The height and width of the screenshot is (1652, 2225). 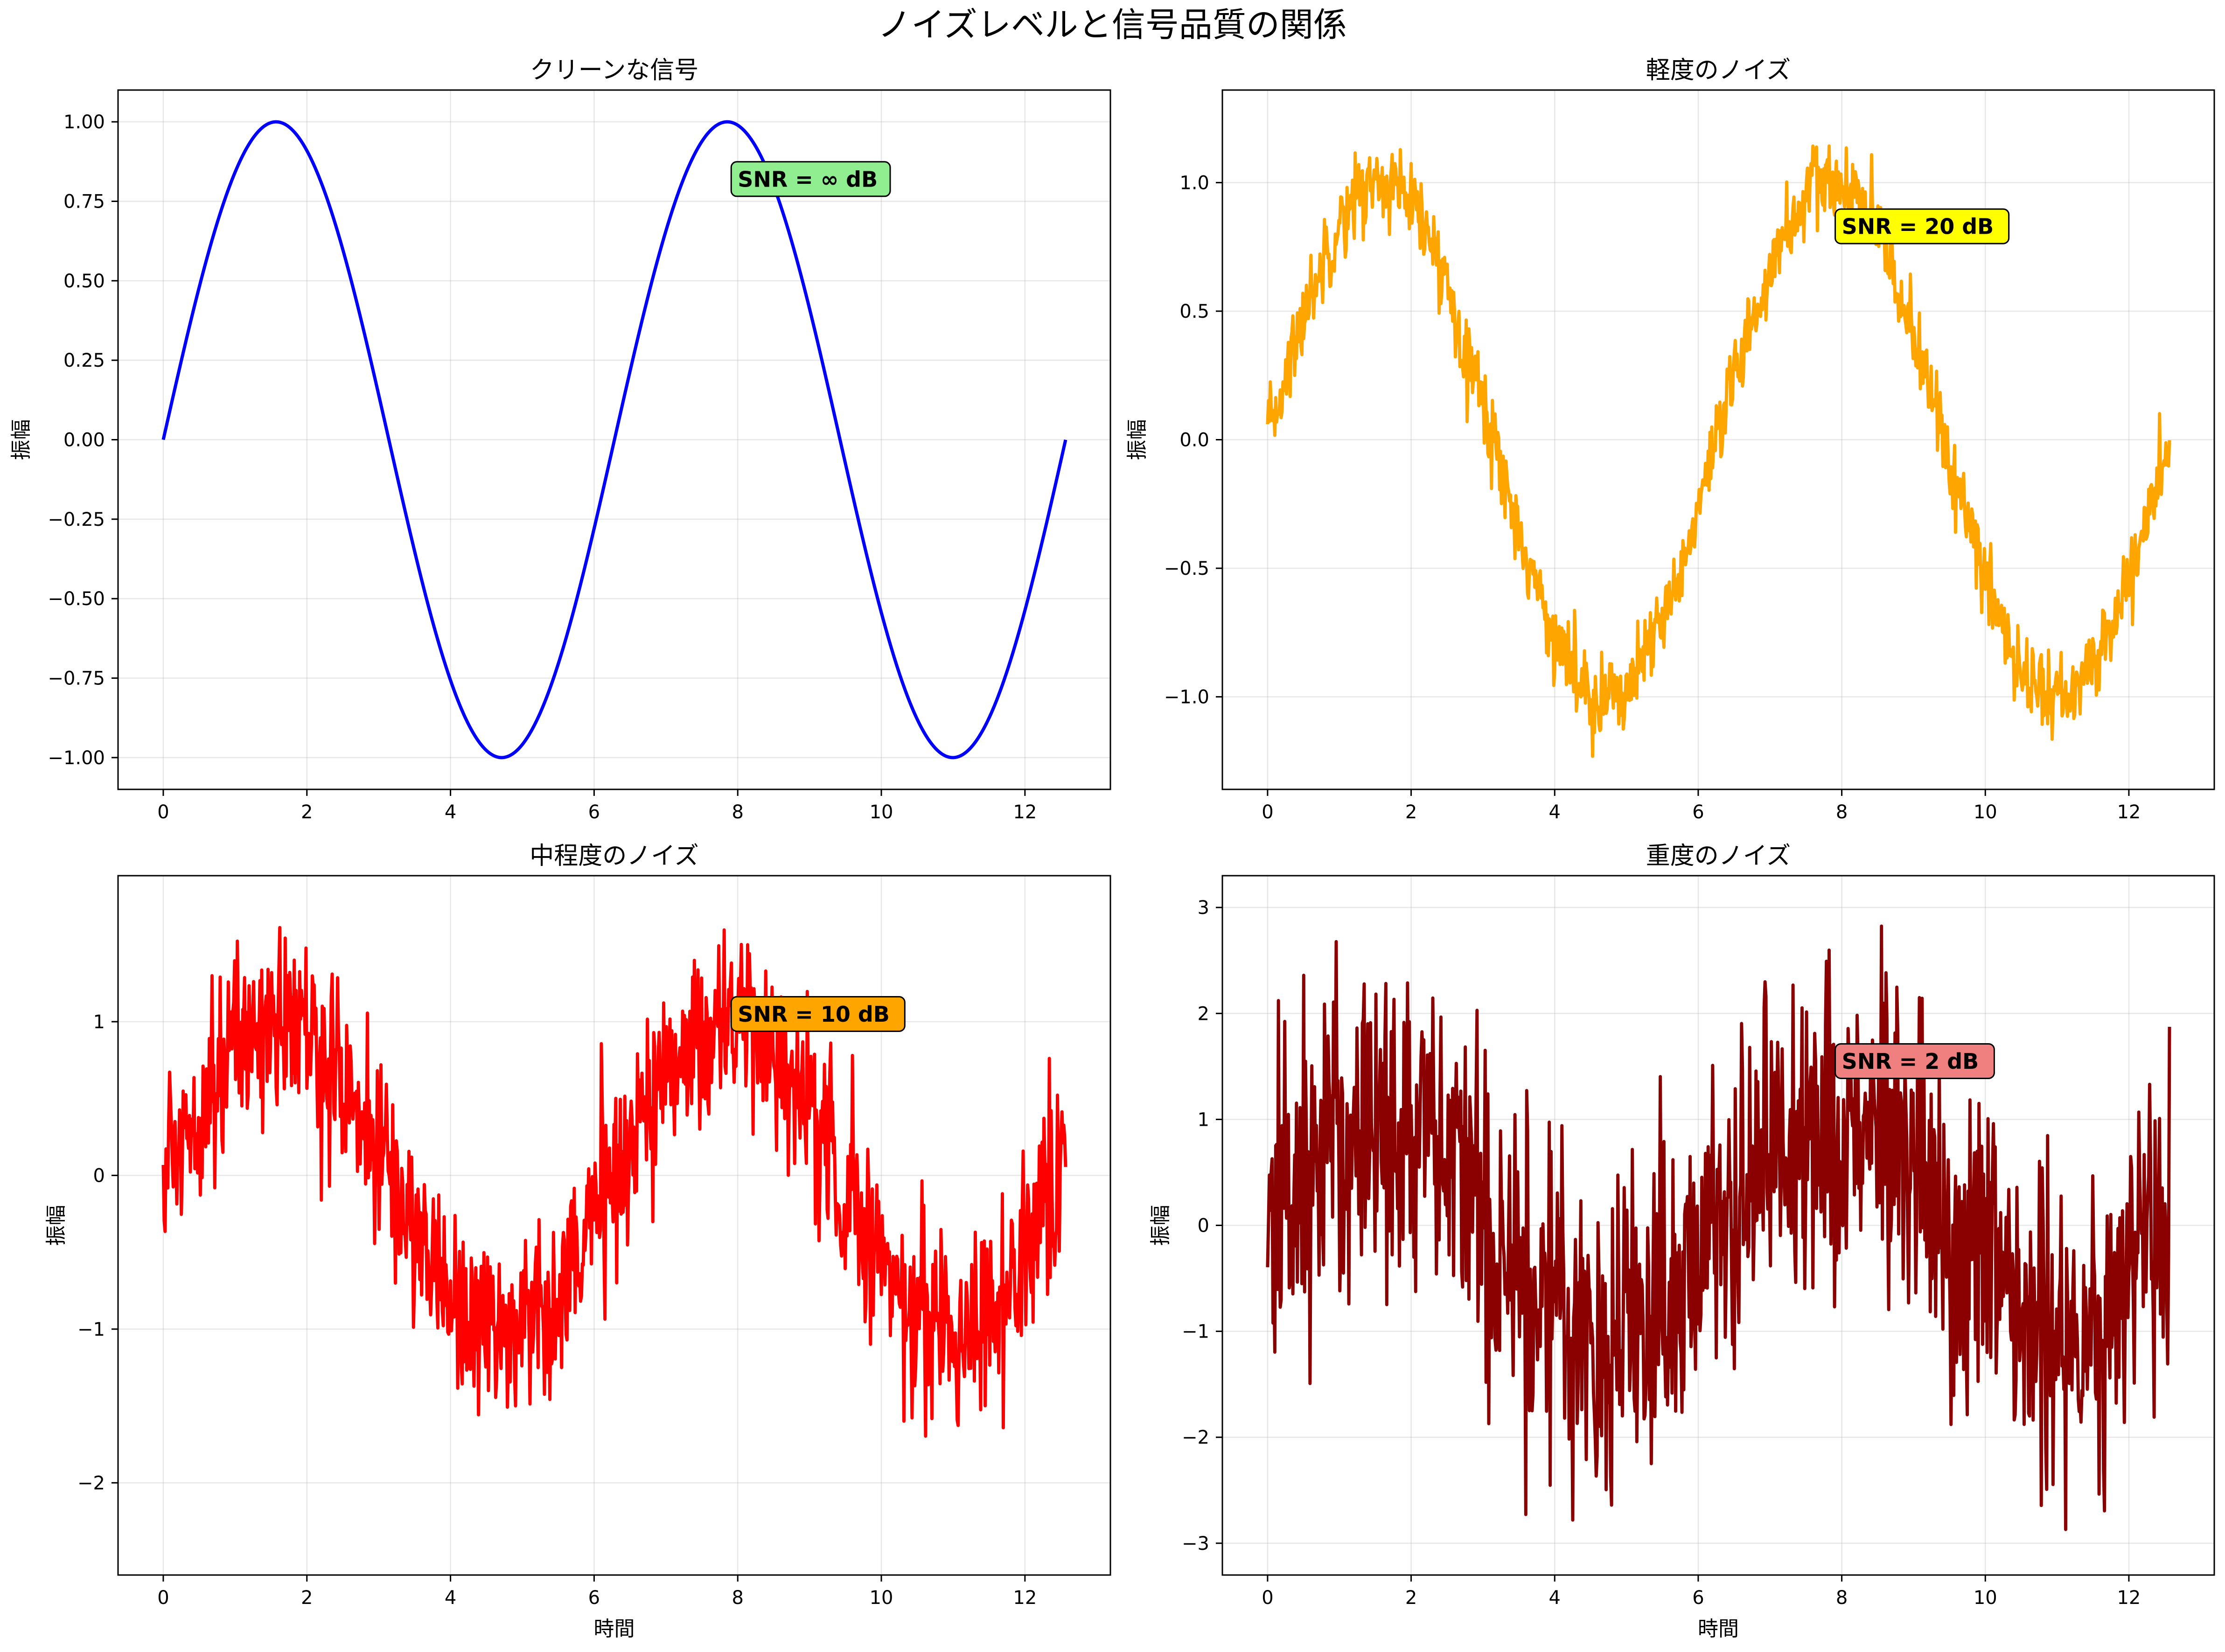 I want to click on y-tick-label: 0.25, so click(x=84, y=360).